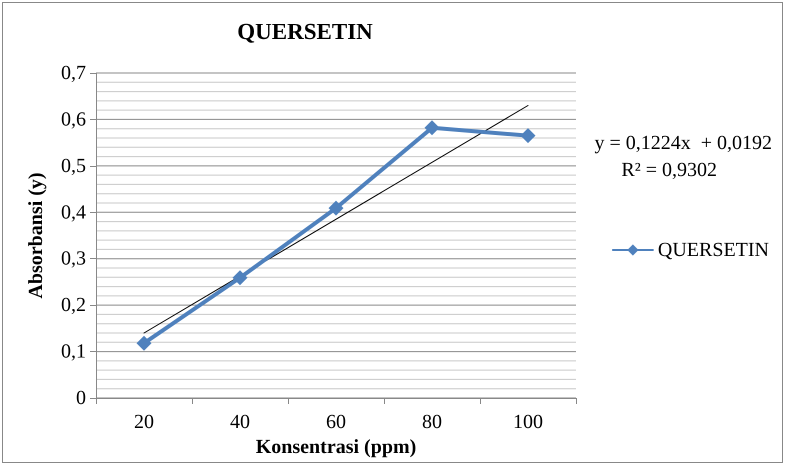 The image size is (787, 467). I want to click on y-tick-label: 0, so click(81, 398).